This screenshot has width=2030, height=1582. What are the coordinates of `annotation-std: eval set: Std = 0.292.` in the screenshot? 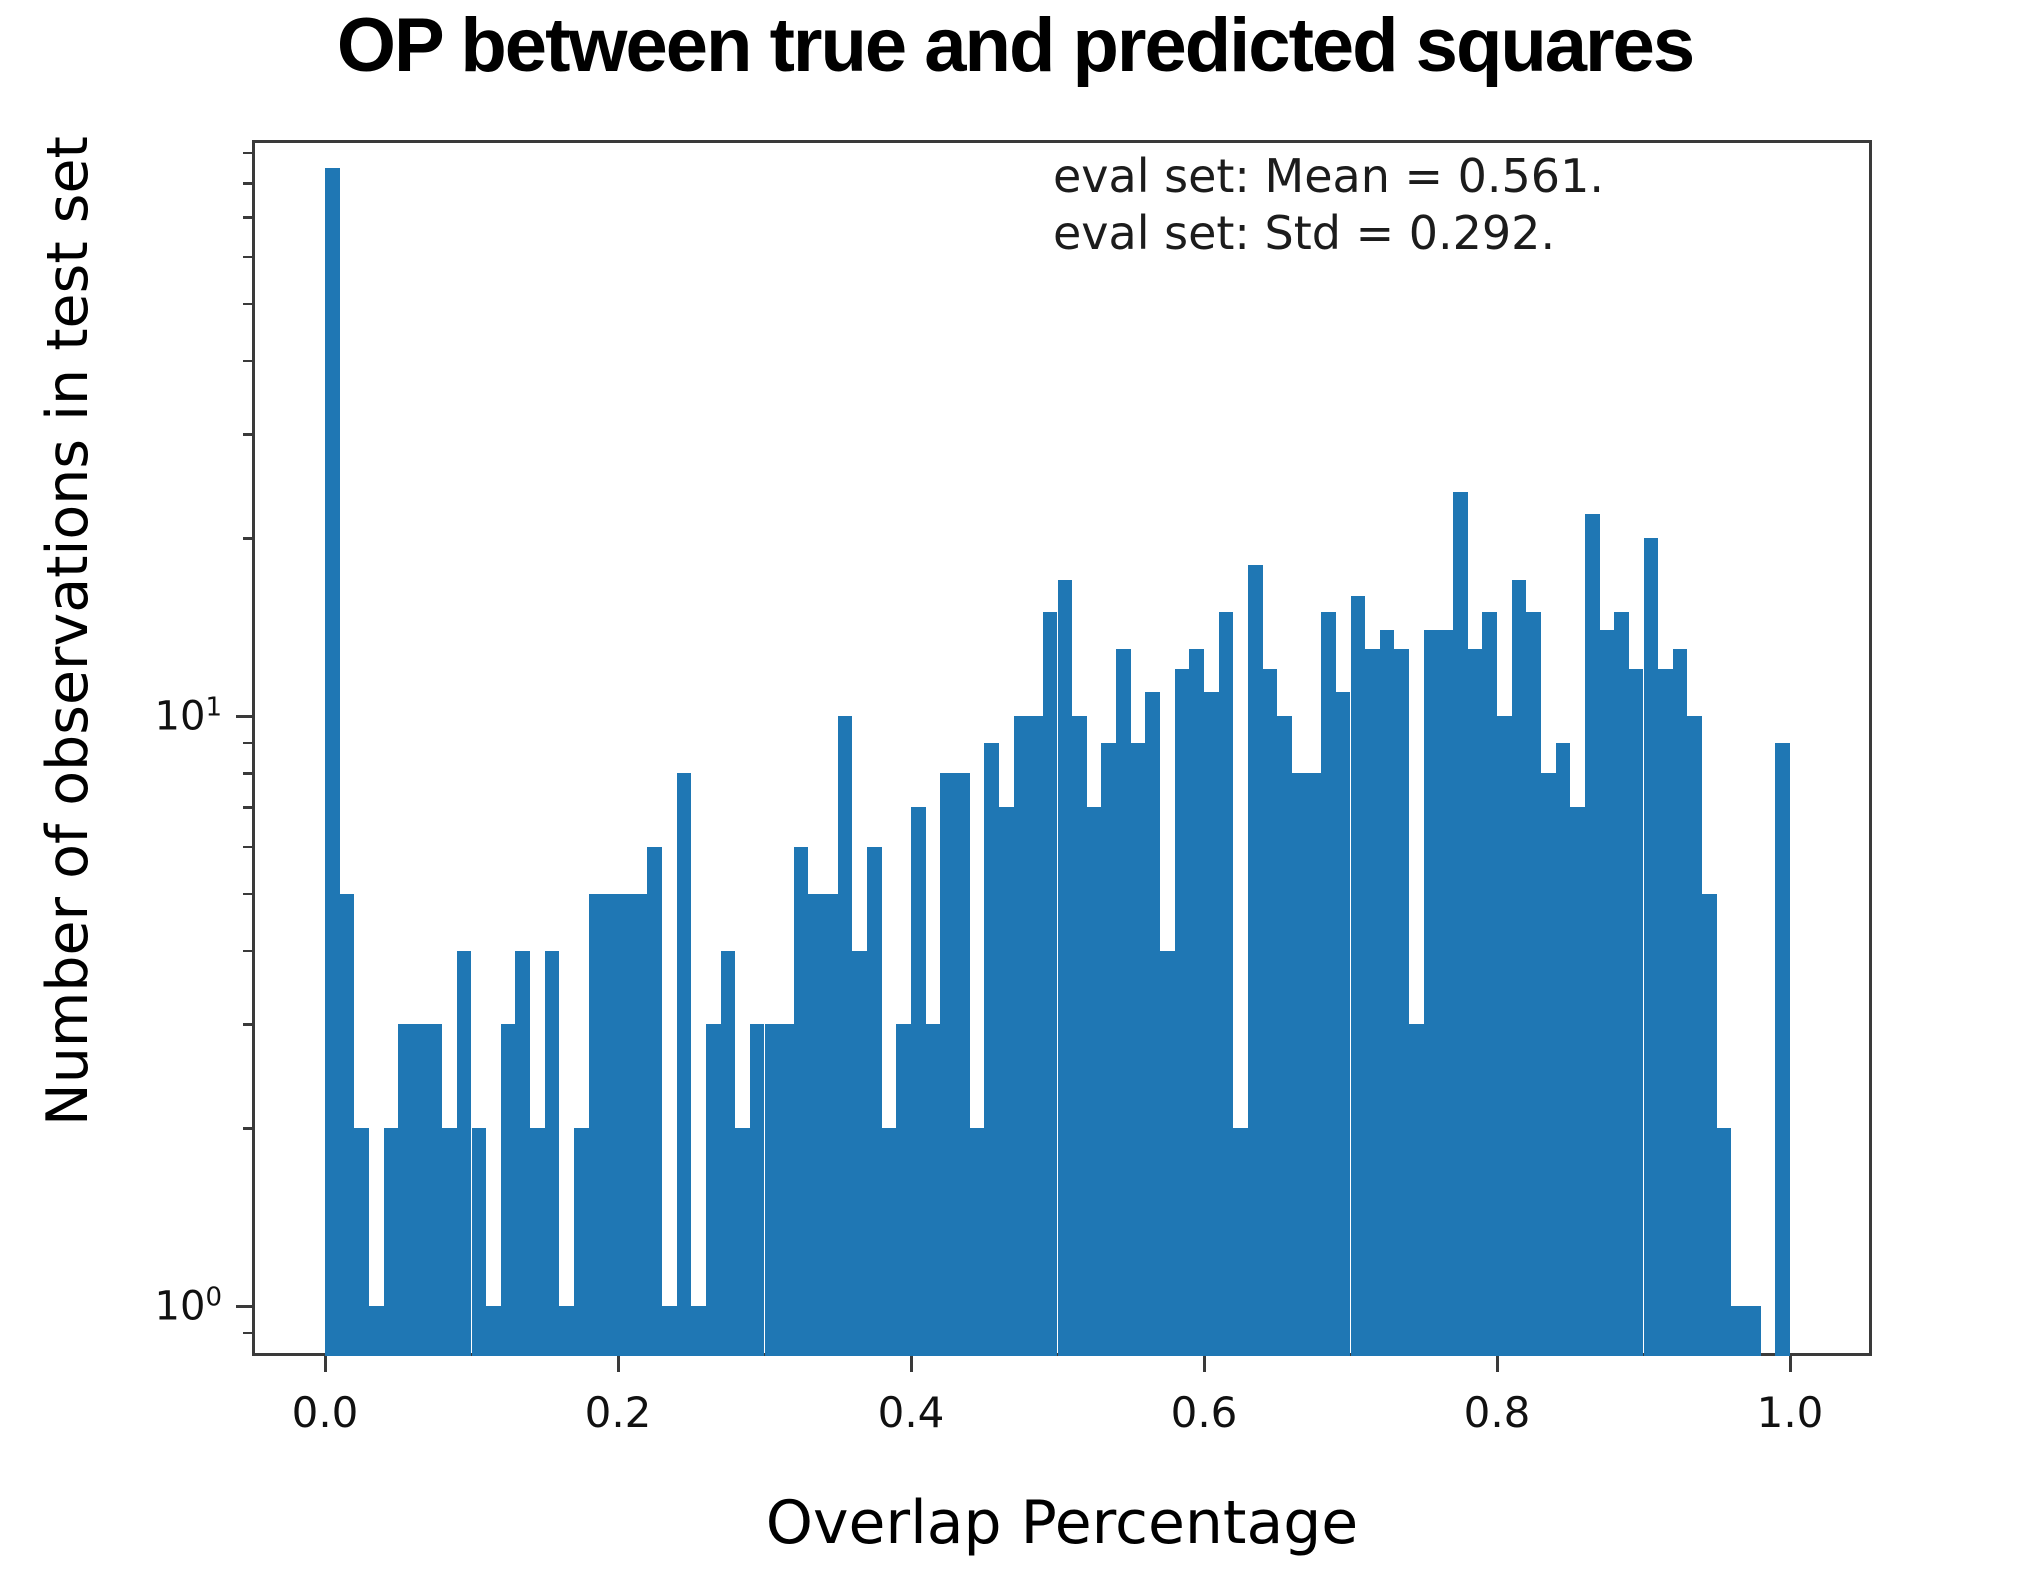 It's located at (1304, 233).